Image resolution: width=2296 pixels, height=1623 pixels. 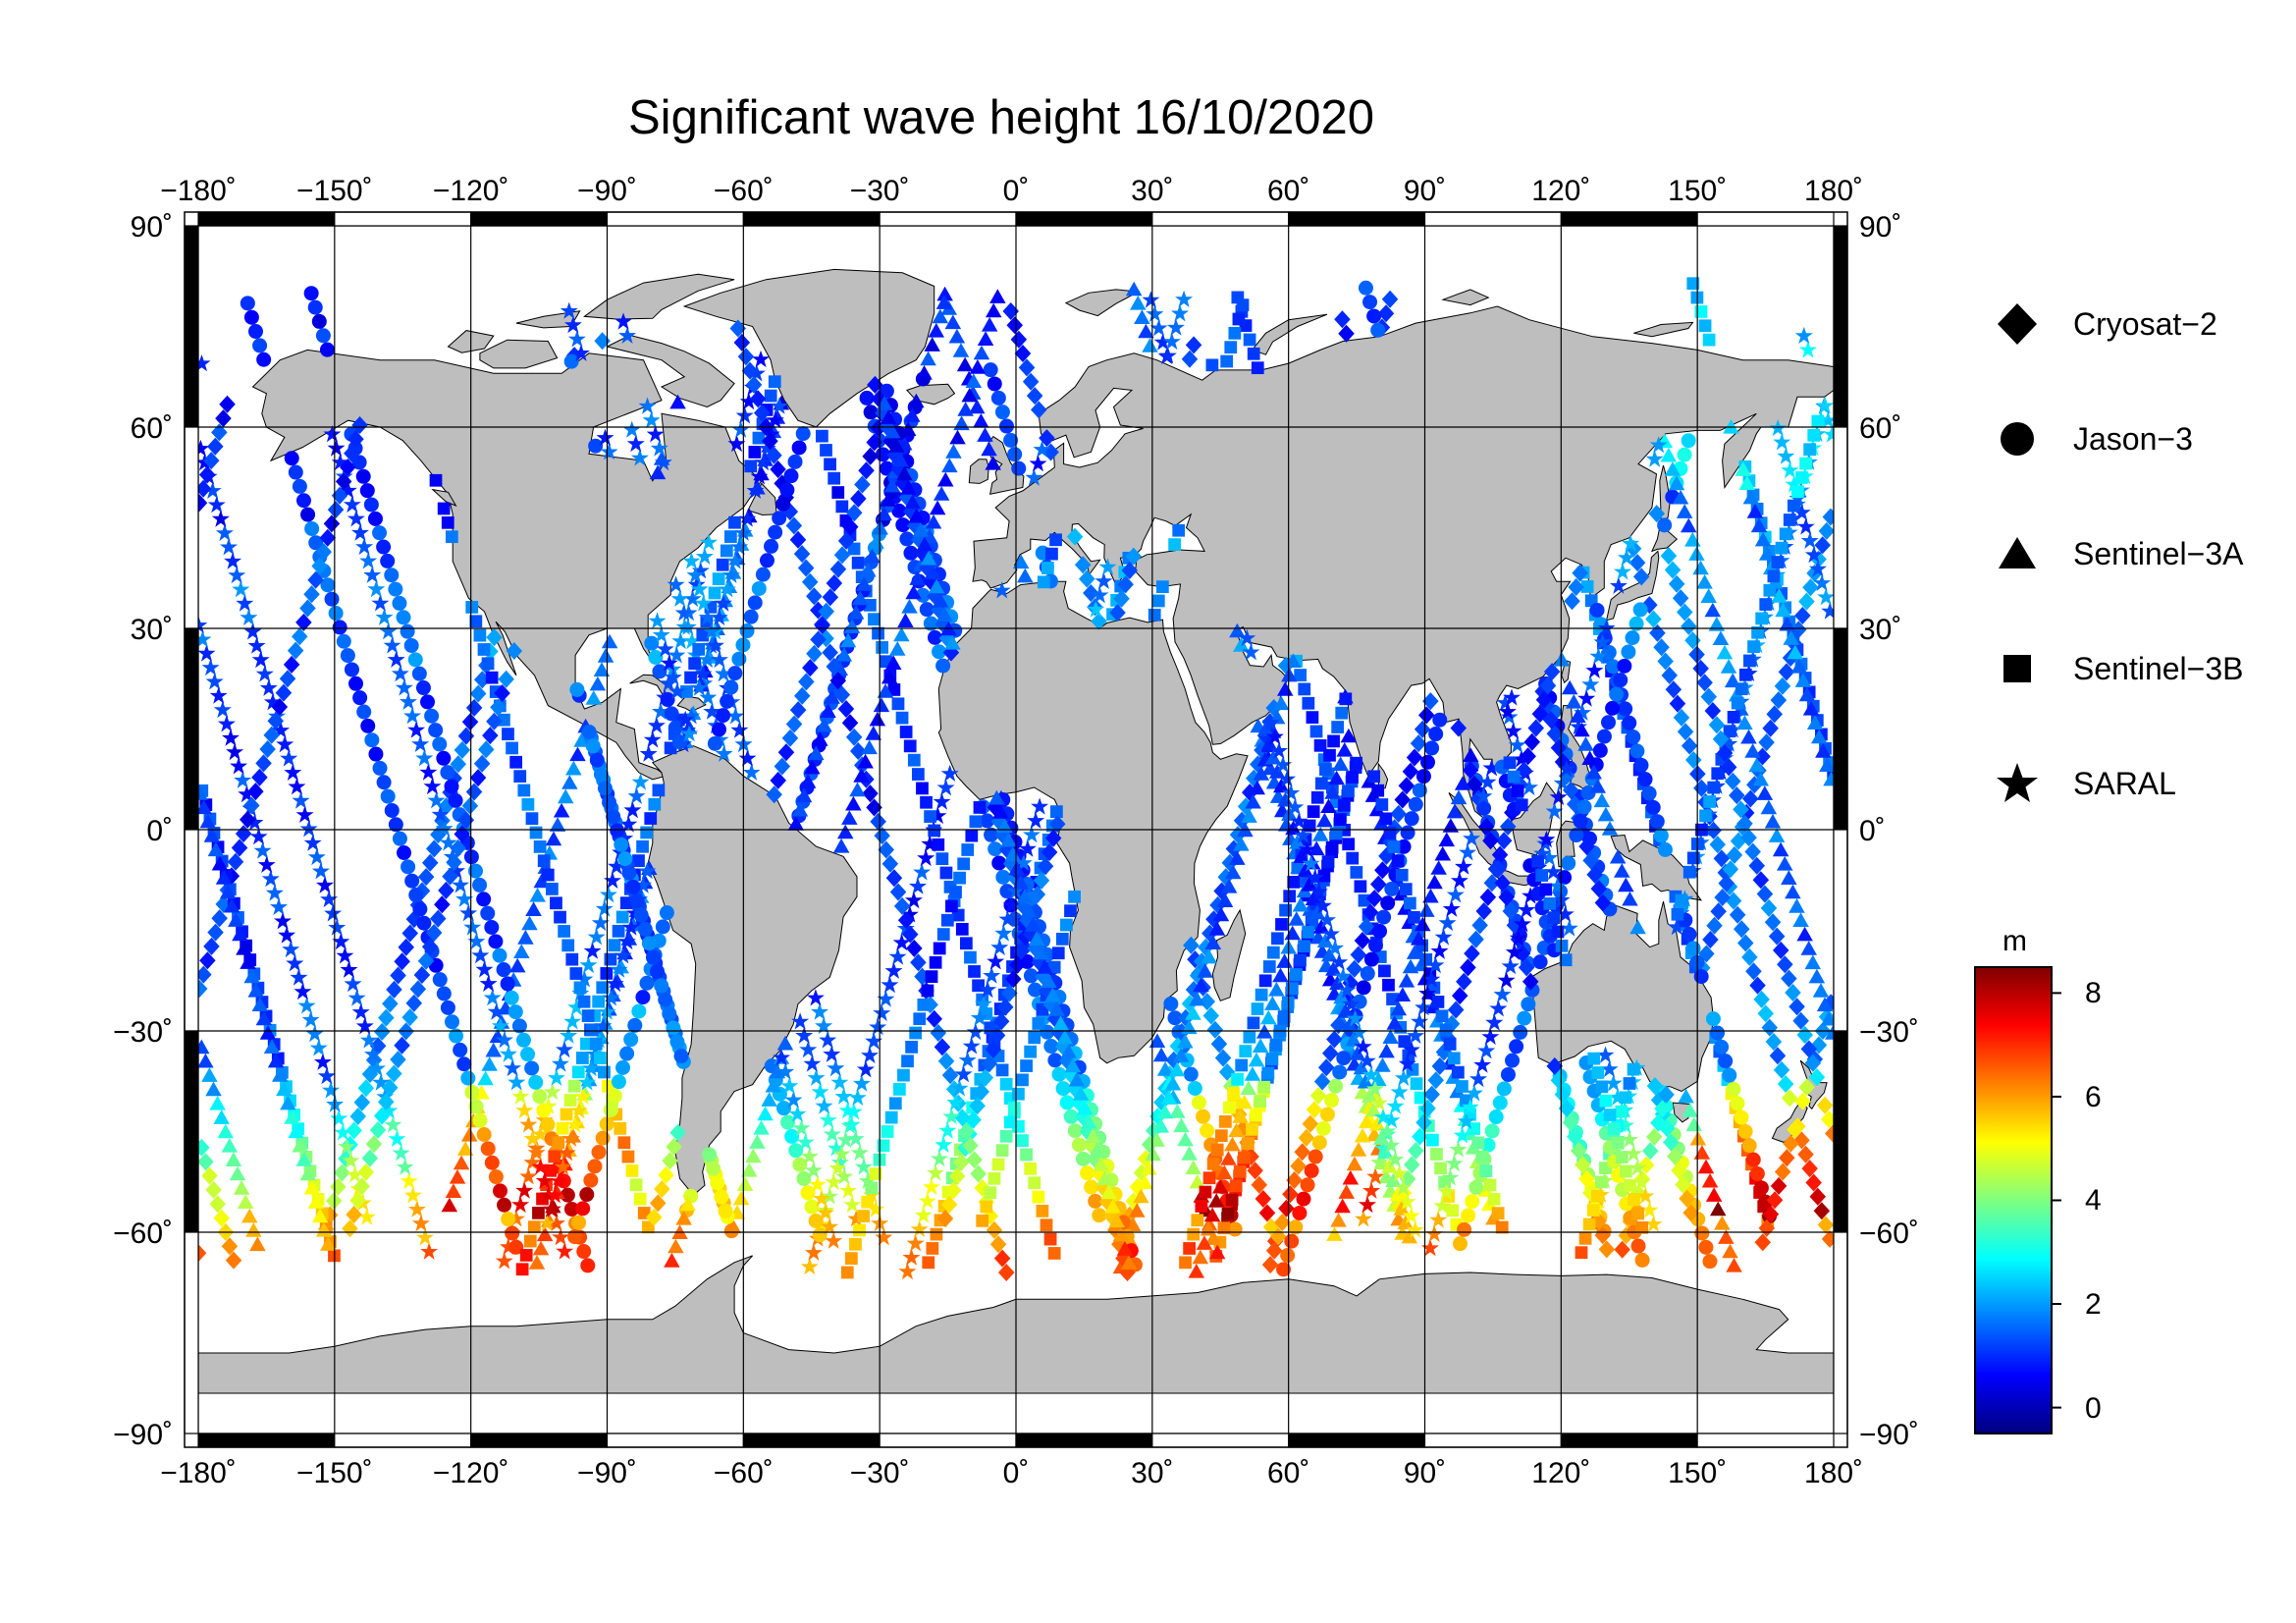 What do you see at coordinates (191, 326) in the screenshot?
I see `frame-segment-left` at bounding box center [191, 326].